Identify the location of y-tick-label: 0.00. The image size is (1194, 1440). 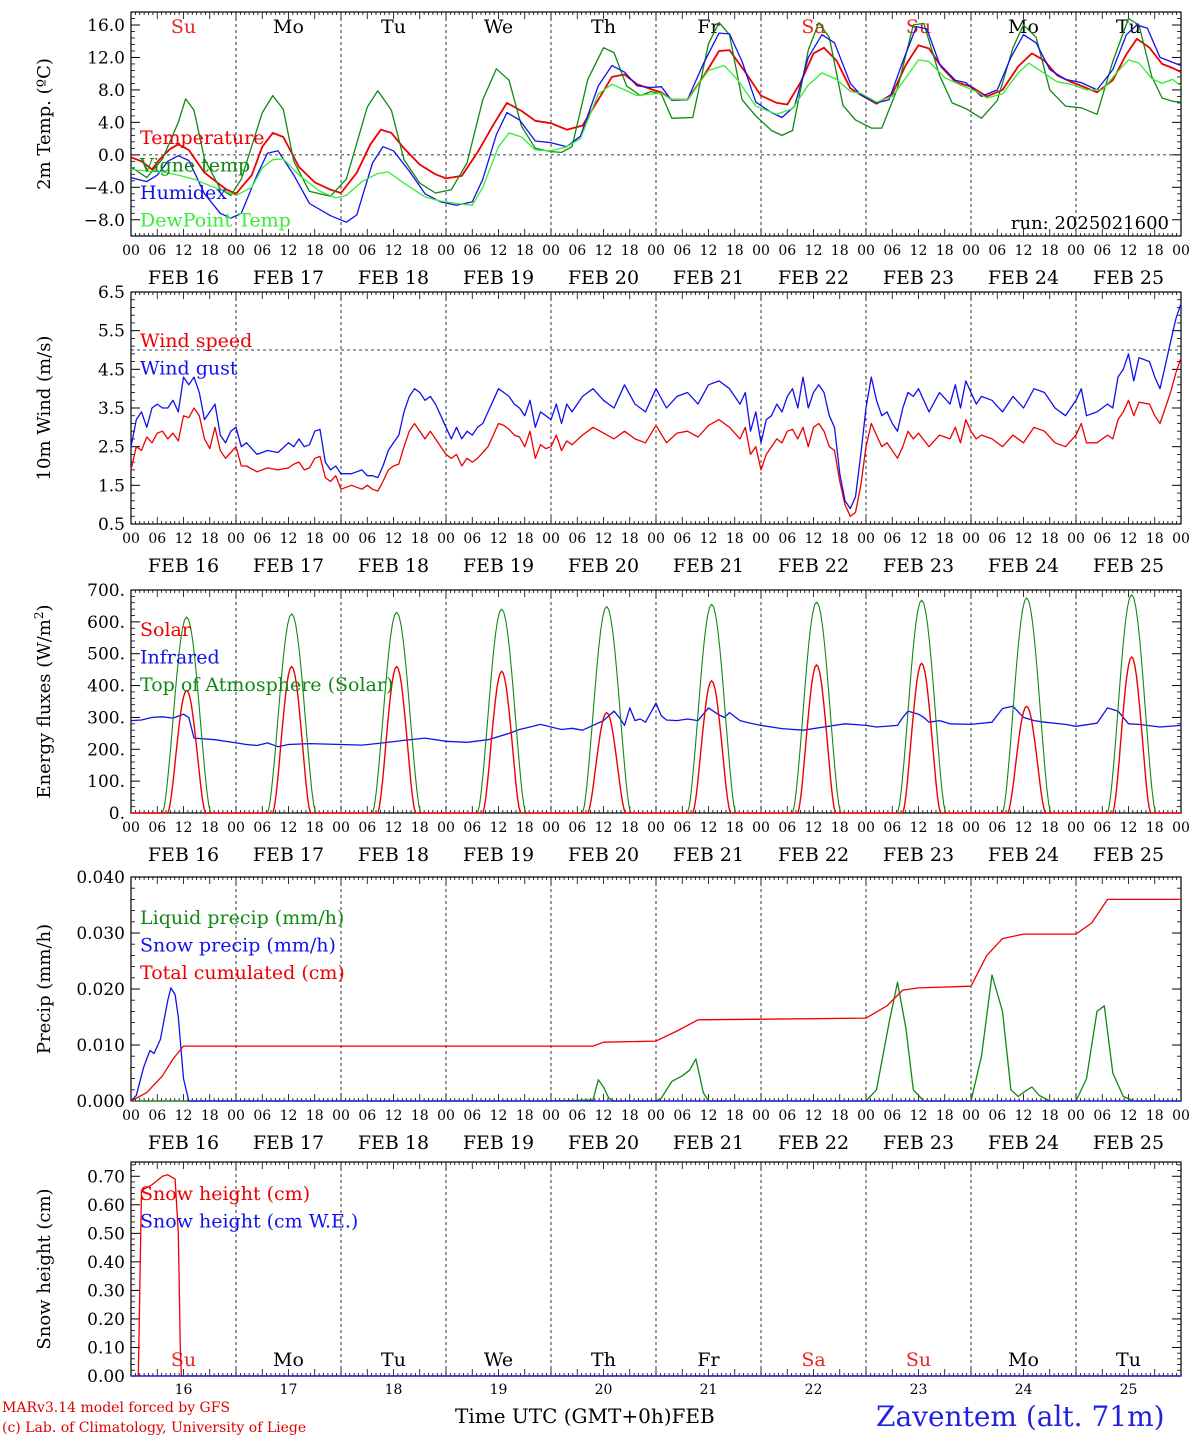
(106, 1377).